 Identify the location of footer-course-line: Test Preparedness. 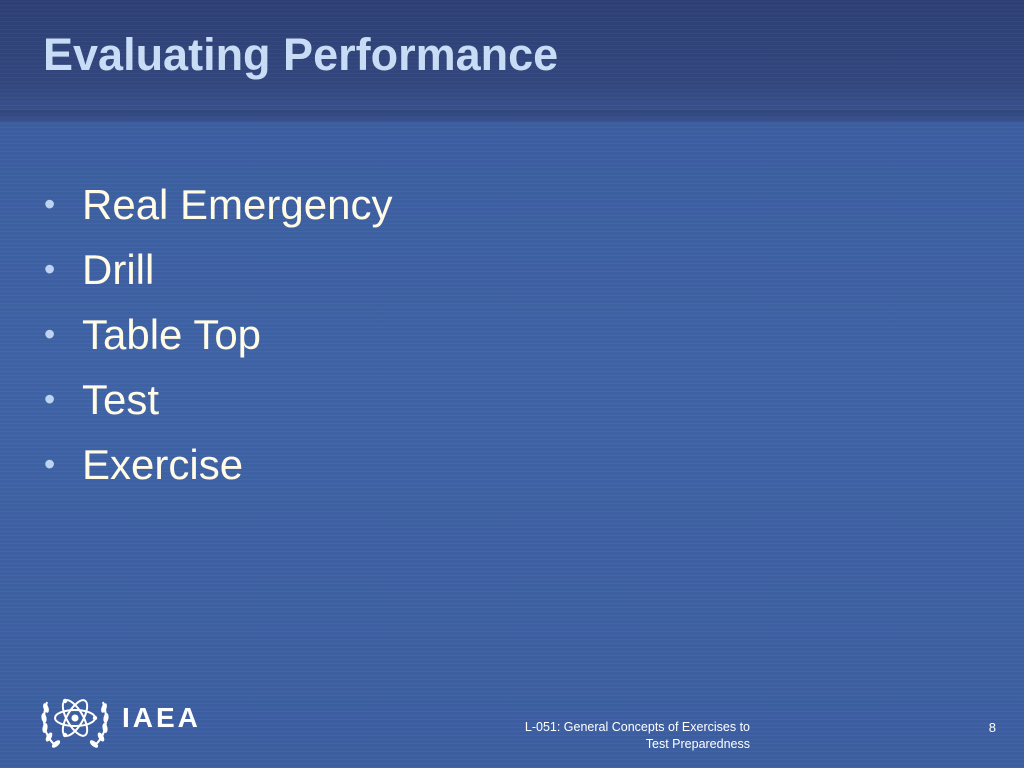
(697, 744).